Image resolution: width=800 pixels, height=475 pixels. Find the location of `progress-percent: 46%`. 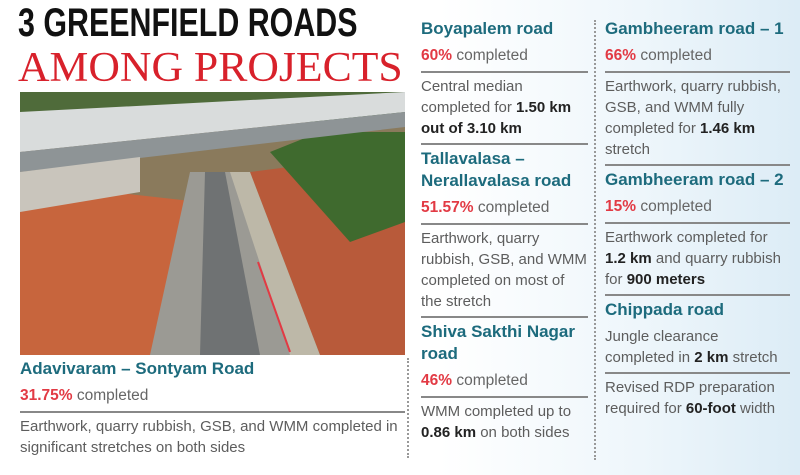

progress-percent: 46% is located at coordinates (437, 380).